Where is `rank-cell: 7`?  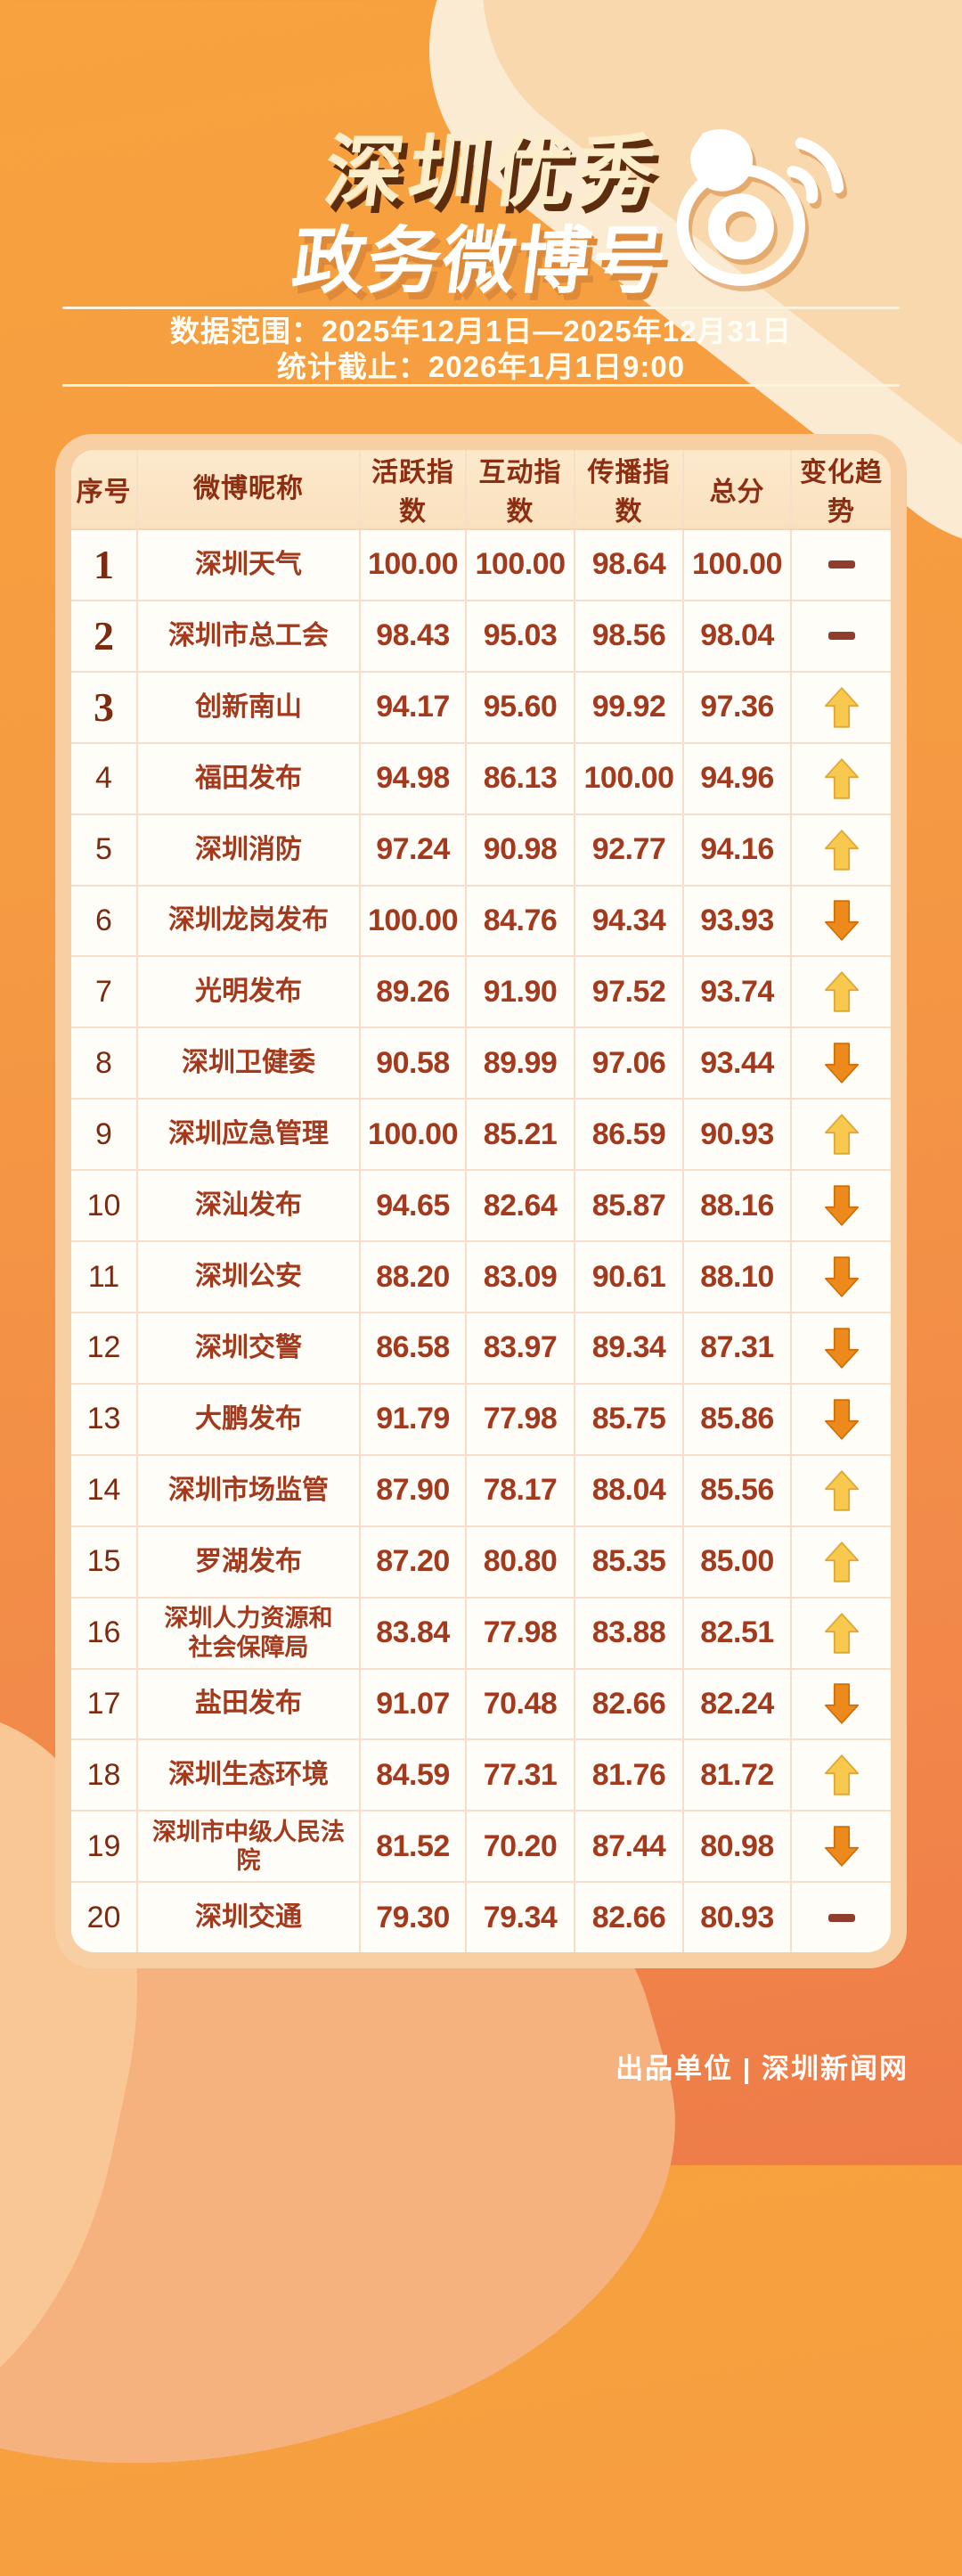 rank-cell: 7 is located at coordinates (104, 992).